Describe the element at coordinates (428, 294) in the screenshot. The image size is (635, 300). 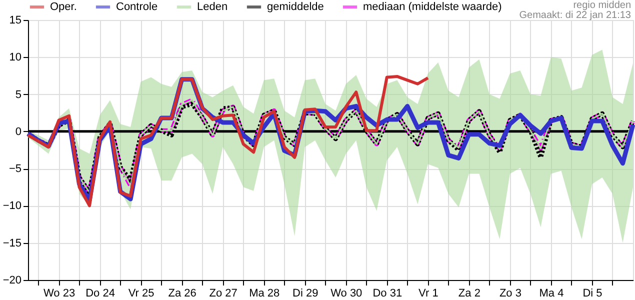
I see `x-tick-label: Vr 1` at that location.